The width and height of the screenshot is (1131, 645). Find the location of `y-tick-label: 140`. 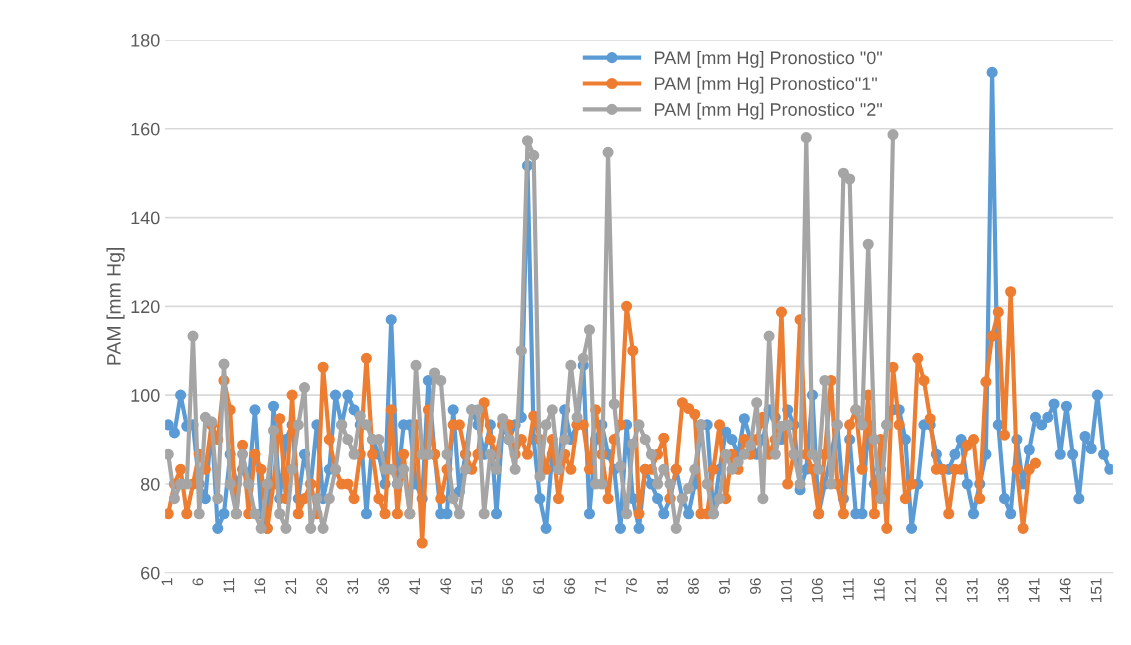

y-tick-label: 140 is located at coordinates (145, 218).